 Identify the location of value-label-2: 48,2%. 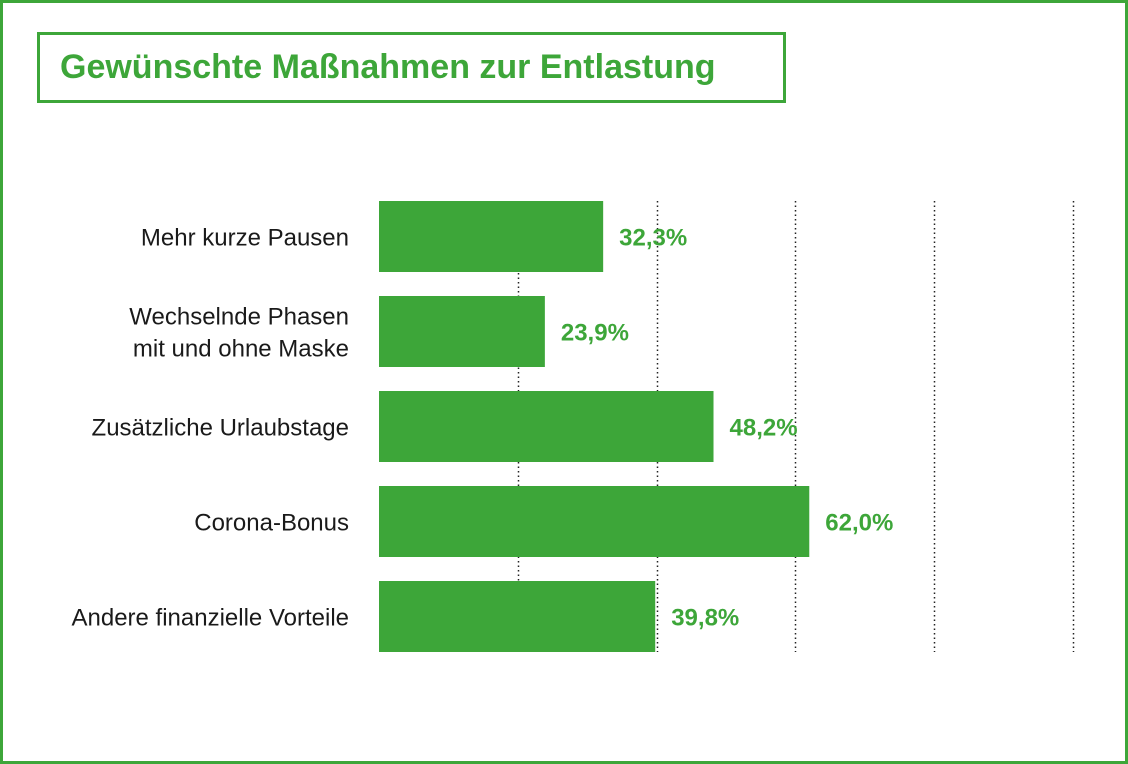
(764, 428).